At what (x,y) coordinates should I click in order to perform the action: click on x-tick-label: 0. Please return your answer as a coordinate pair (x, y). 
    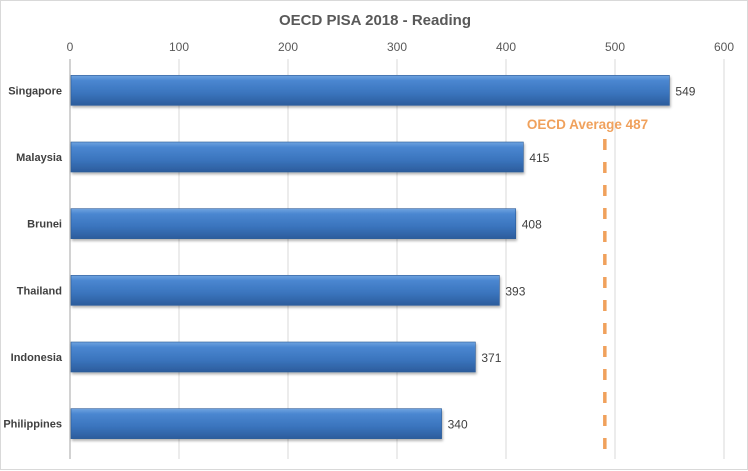
    Looking at the image, I should click on (70, 47).